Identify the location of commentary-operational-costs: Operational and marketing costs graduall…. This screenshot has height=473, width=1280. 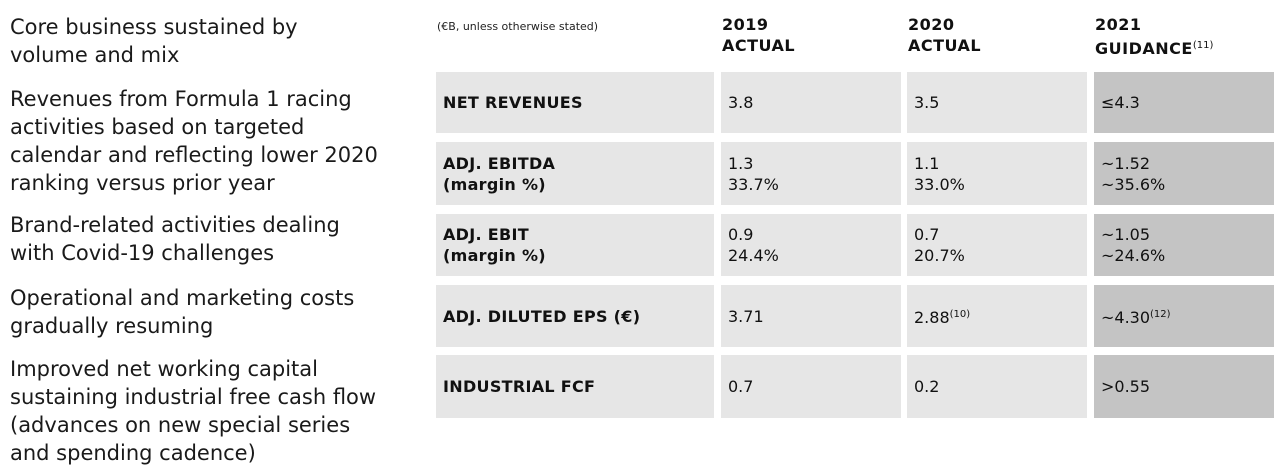
(182, 312).